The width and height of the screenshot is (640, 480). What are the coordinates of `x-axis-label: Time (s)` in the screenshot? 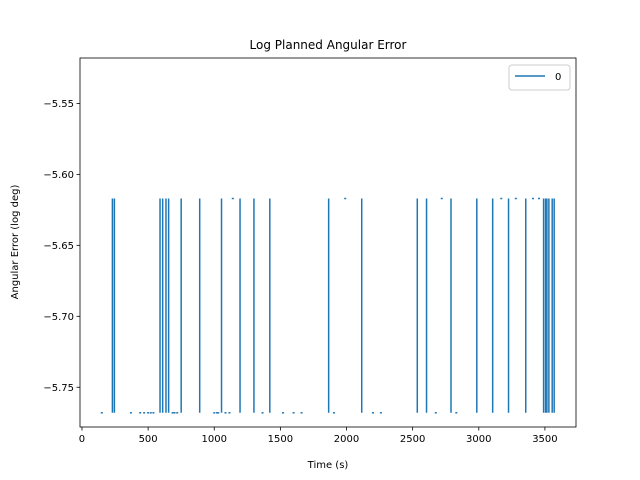 It's located at (328, 465).